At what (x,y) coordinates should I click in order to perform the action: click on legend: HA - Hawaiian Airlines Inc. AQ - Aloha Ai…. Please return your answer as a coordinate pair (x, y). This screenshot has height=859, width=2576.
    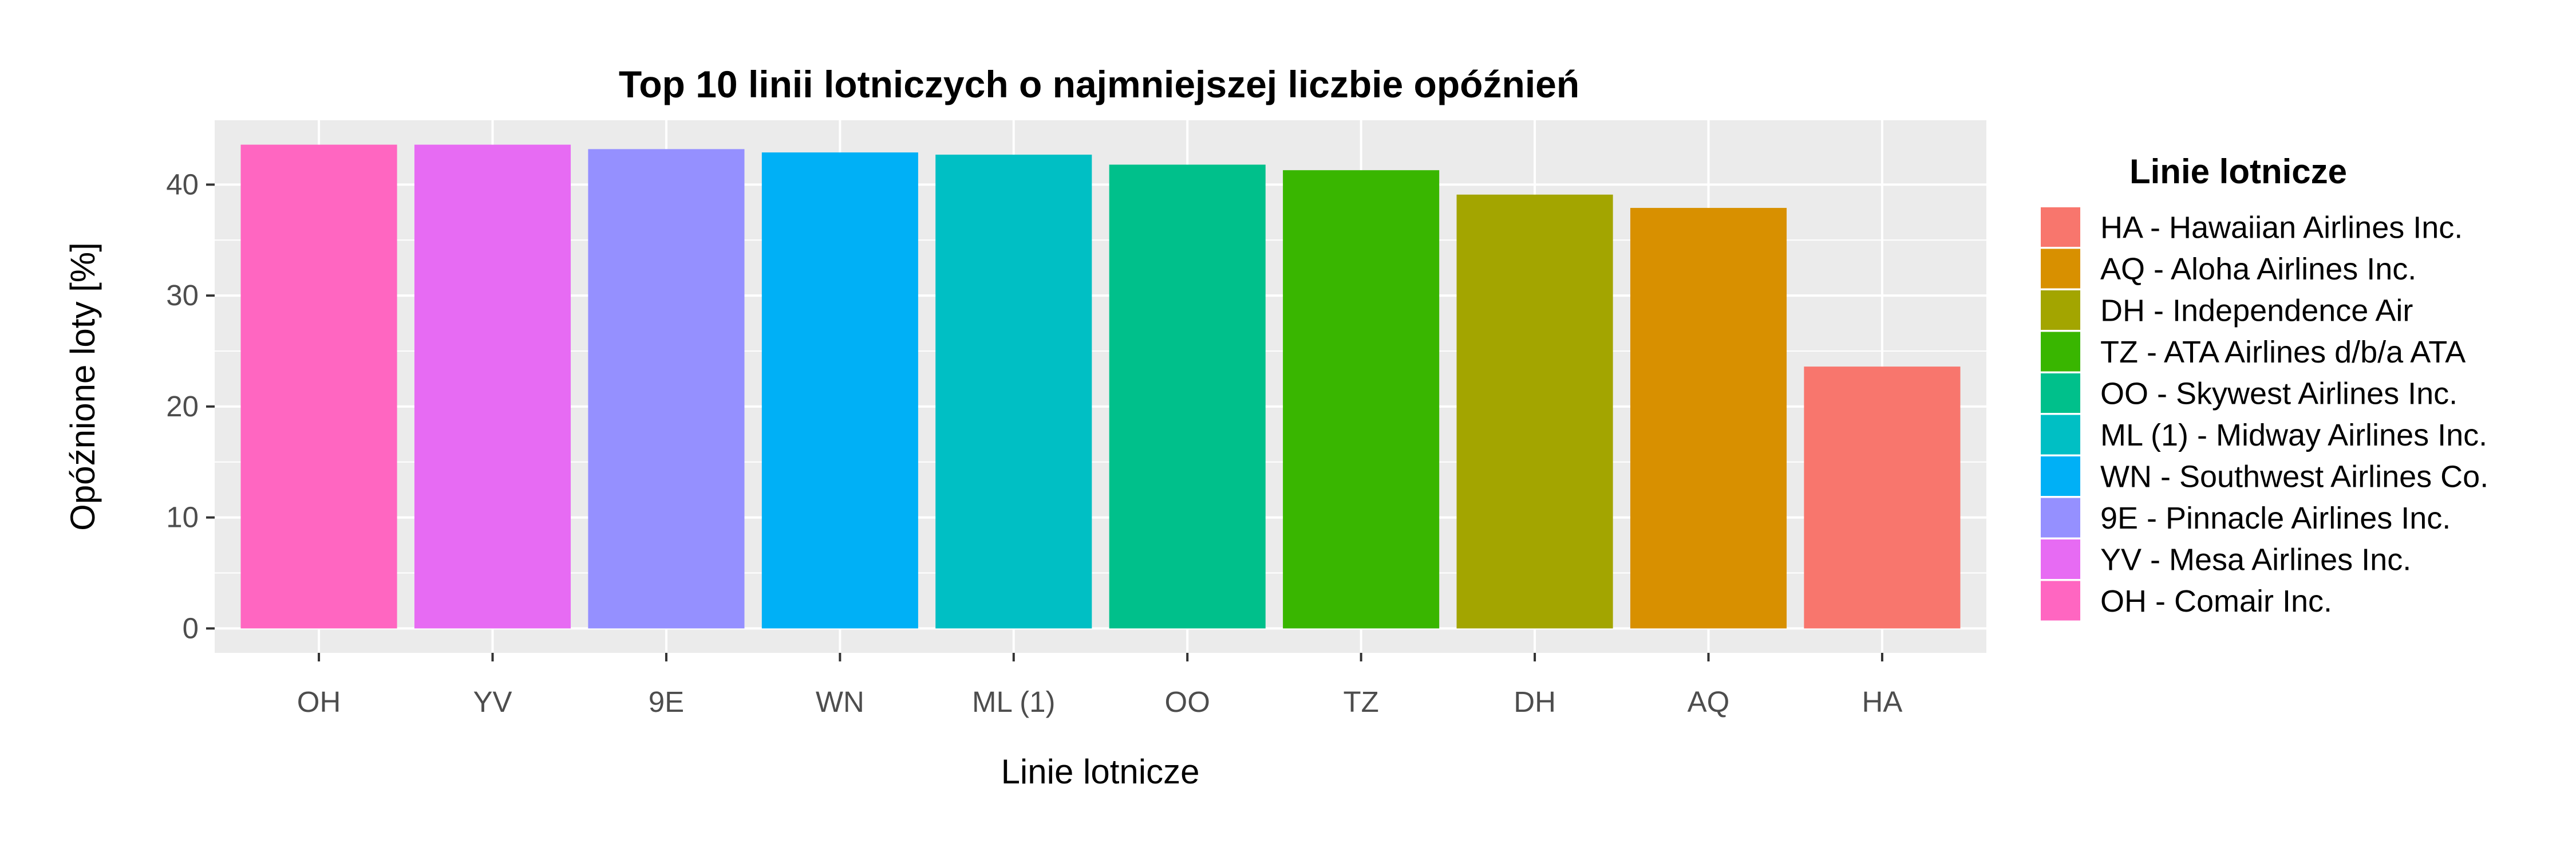
    Looking at the image, I should click on (2264, 414).